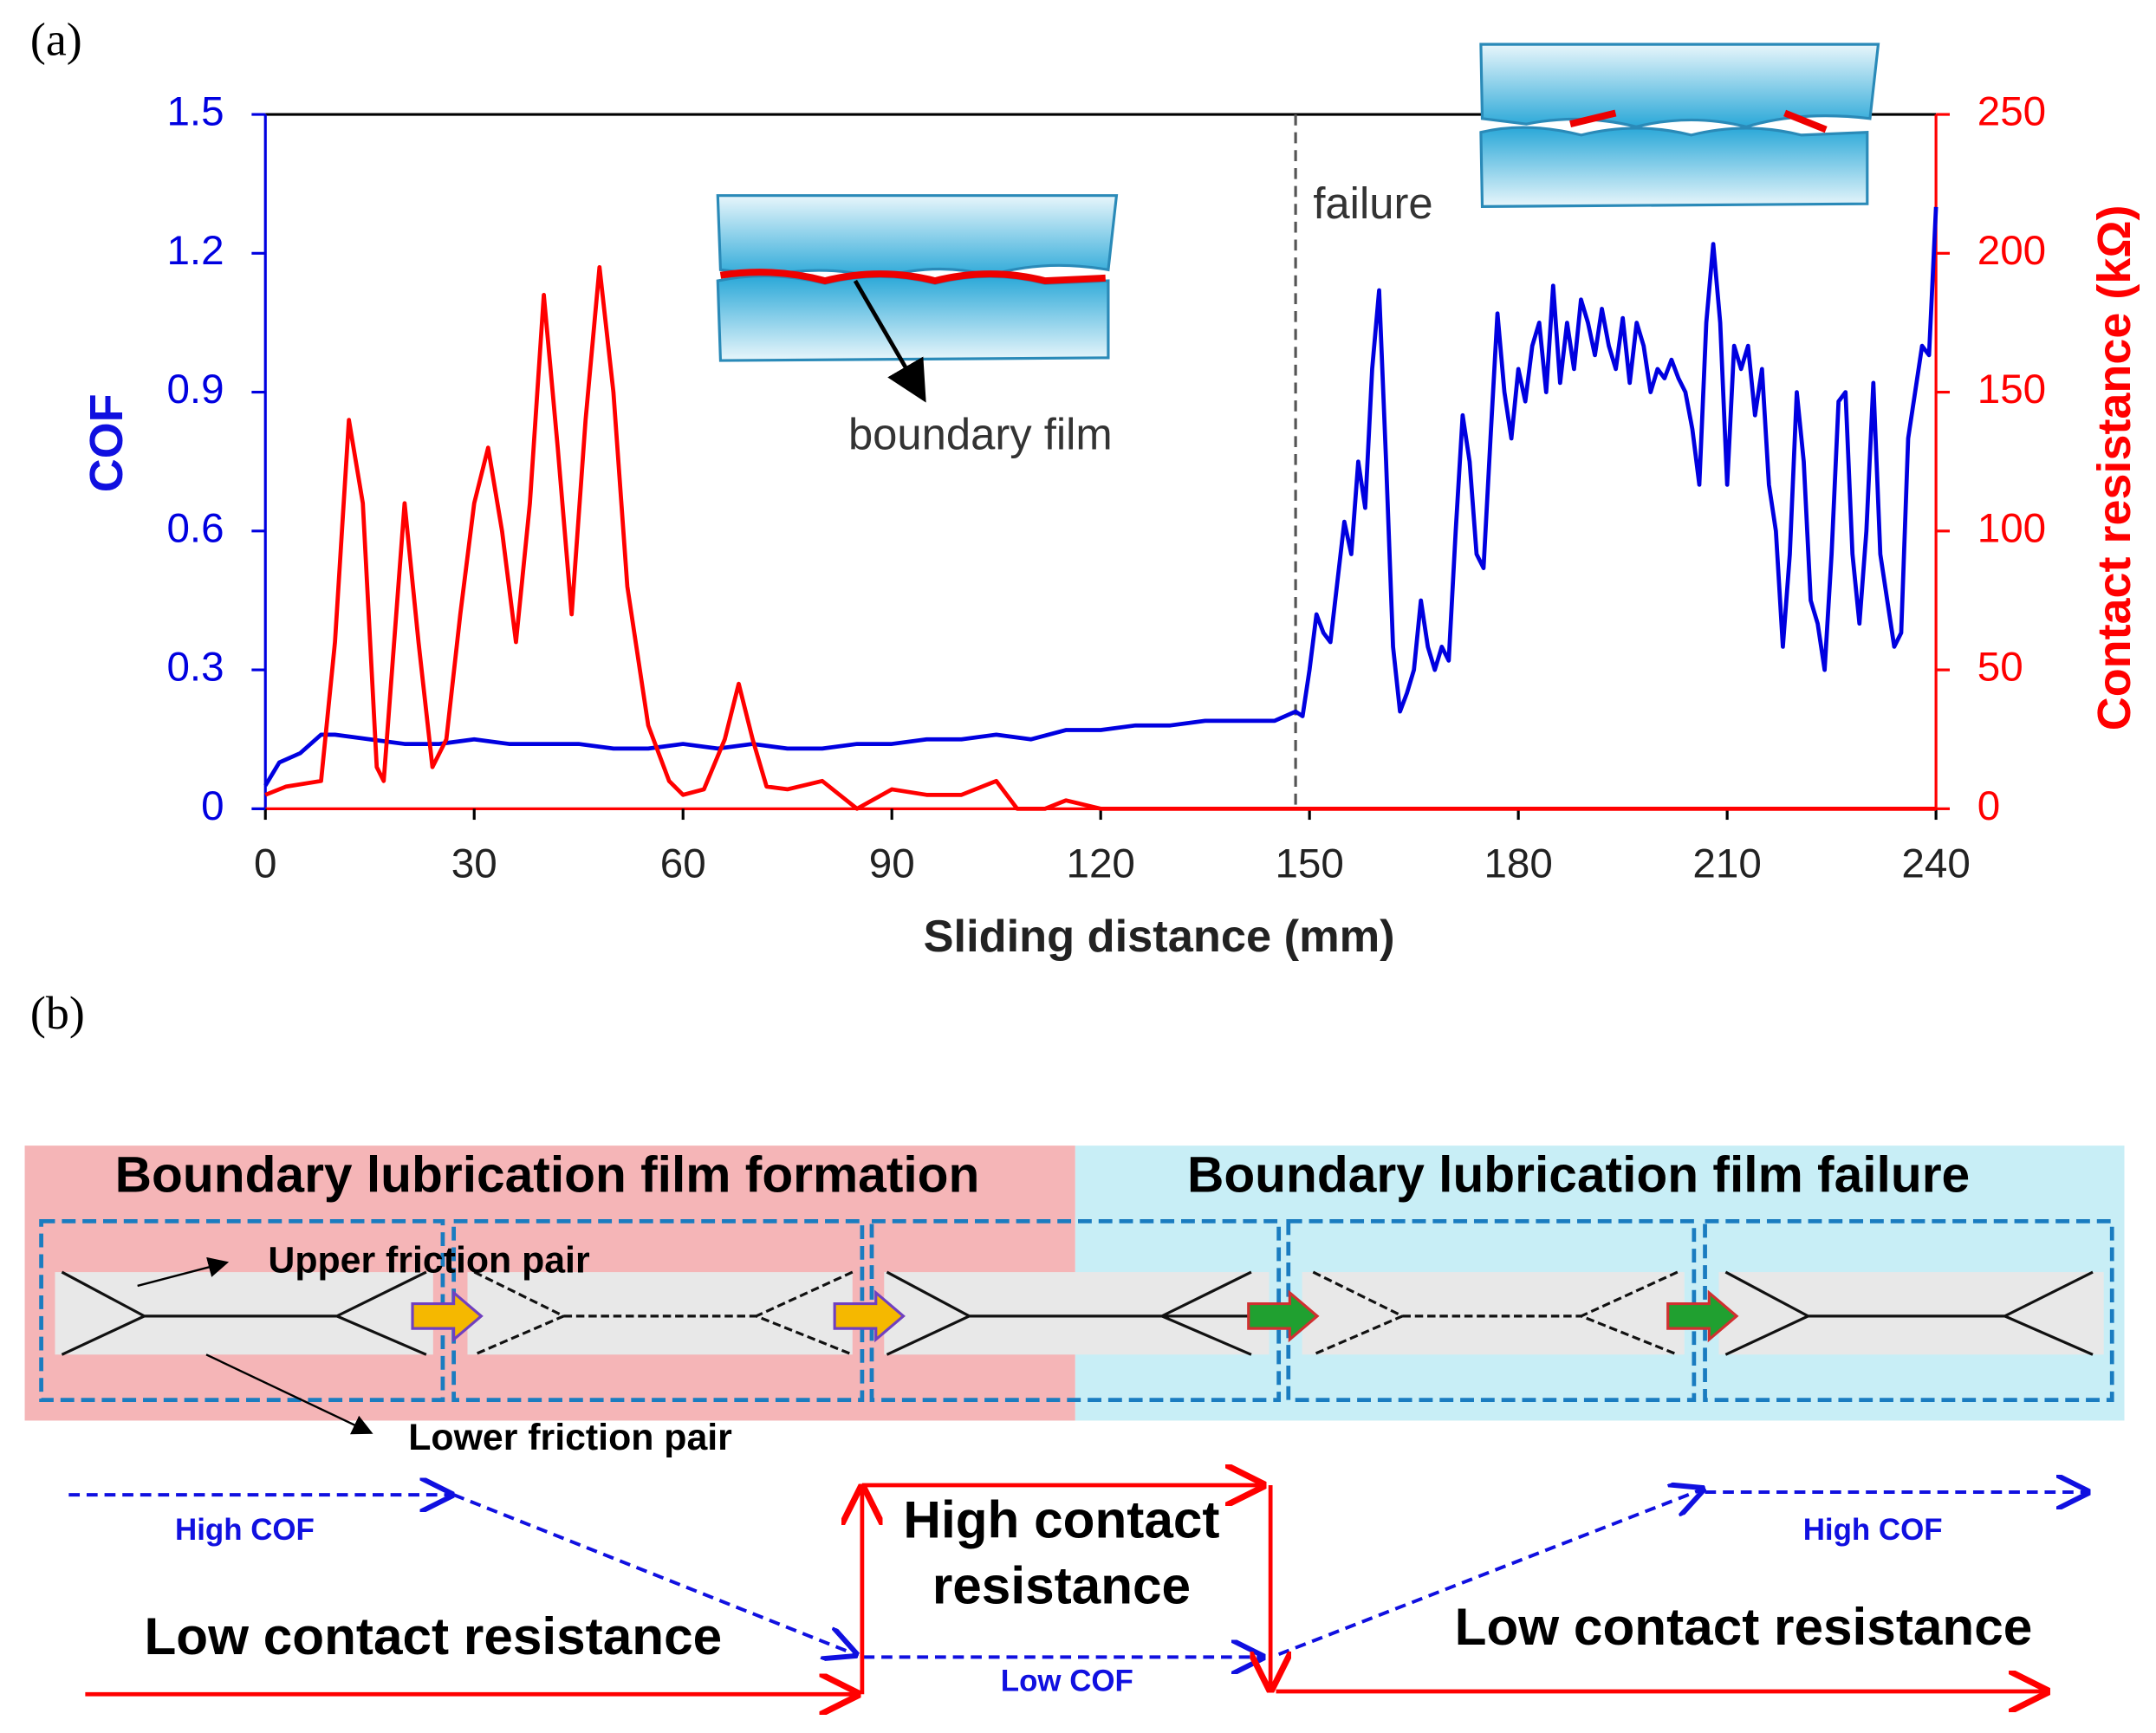  What do you see at coordinates (1061, 1519) in the screenshot?
I see `label: High contact` at bounding box center [1061, 1519].